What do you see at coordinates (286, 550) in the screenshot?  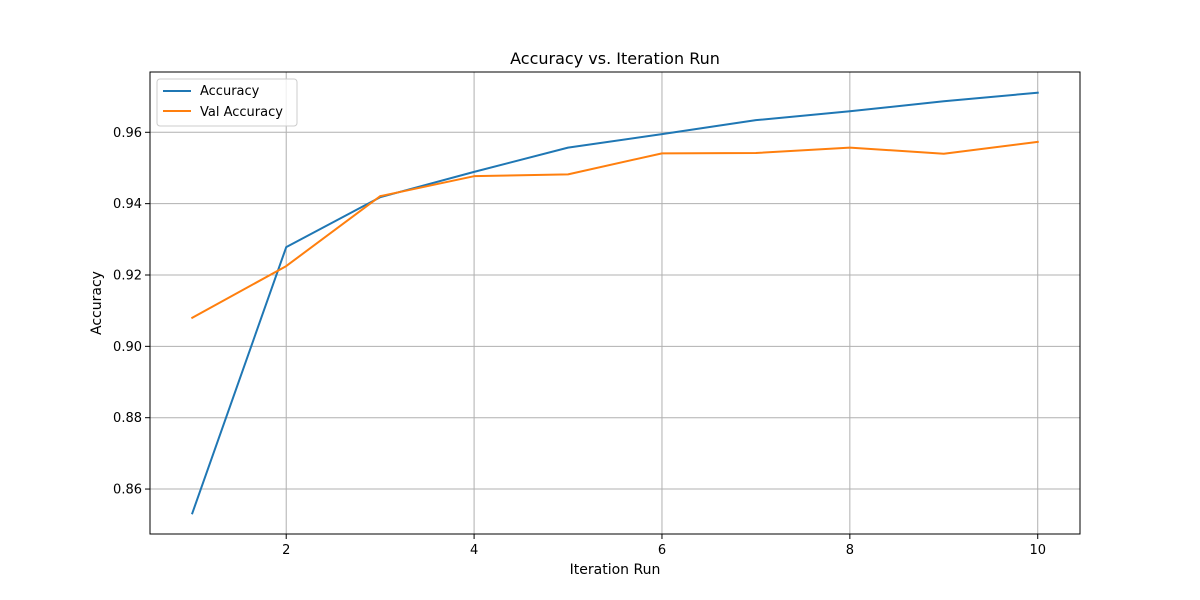 I see `x-tick-label: 2` at bounding box center [286, 550].